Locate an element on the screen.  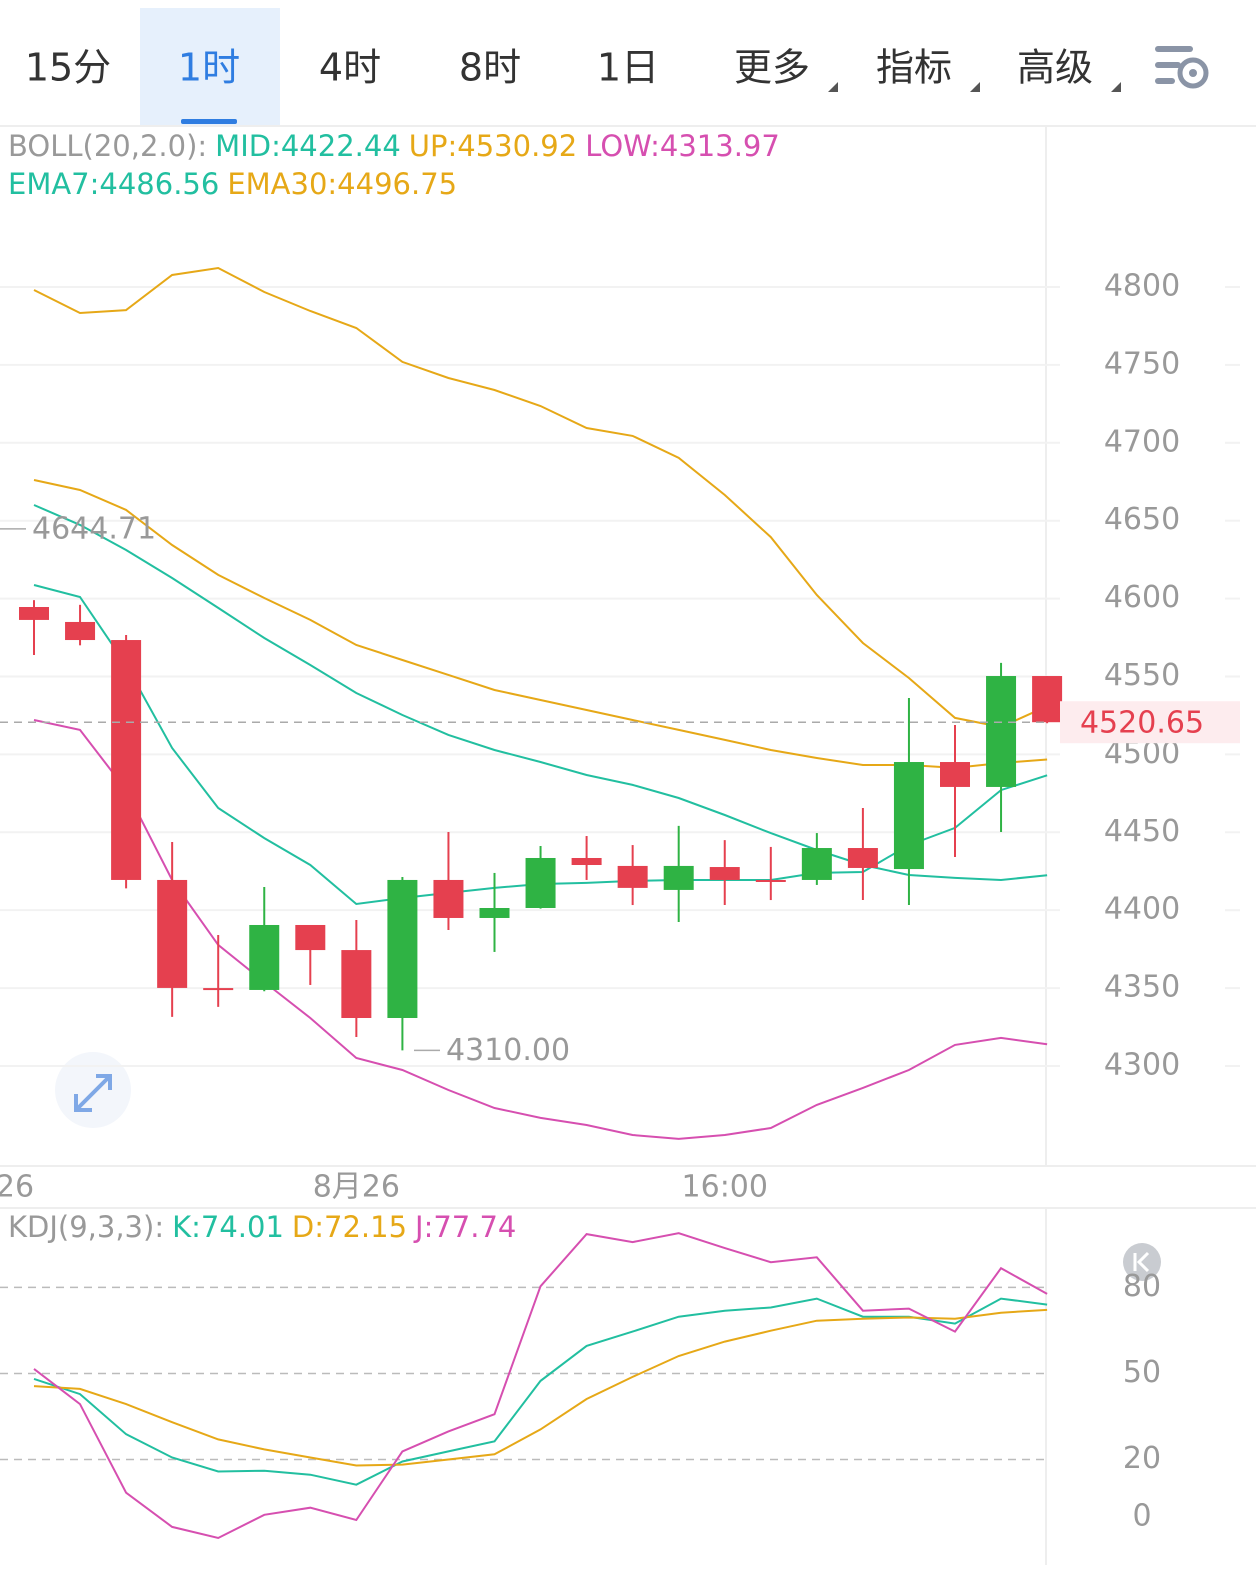
settings-icon is located at coordinates (1182, 67).